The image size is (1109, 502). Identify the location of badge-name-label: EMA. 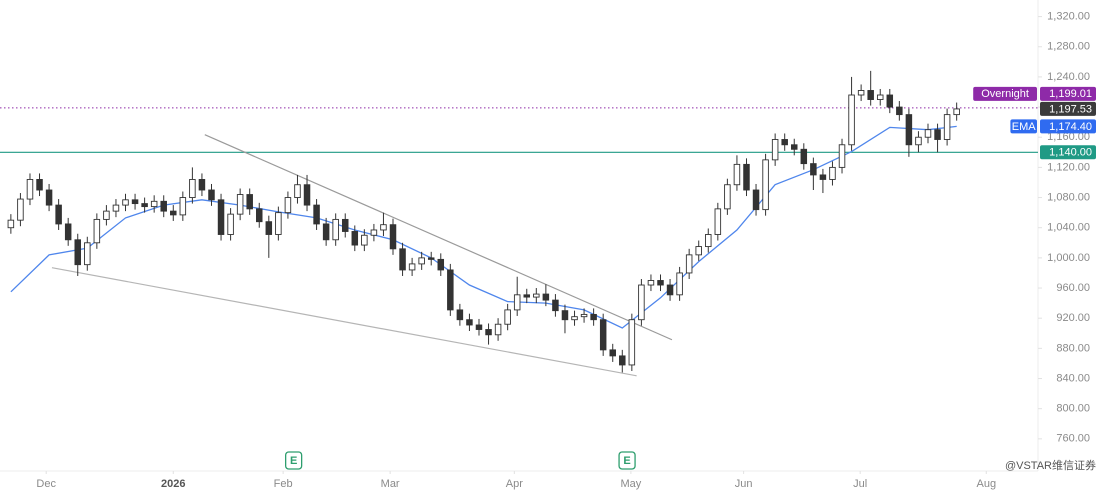
(1024, 127).